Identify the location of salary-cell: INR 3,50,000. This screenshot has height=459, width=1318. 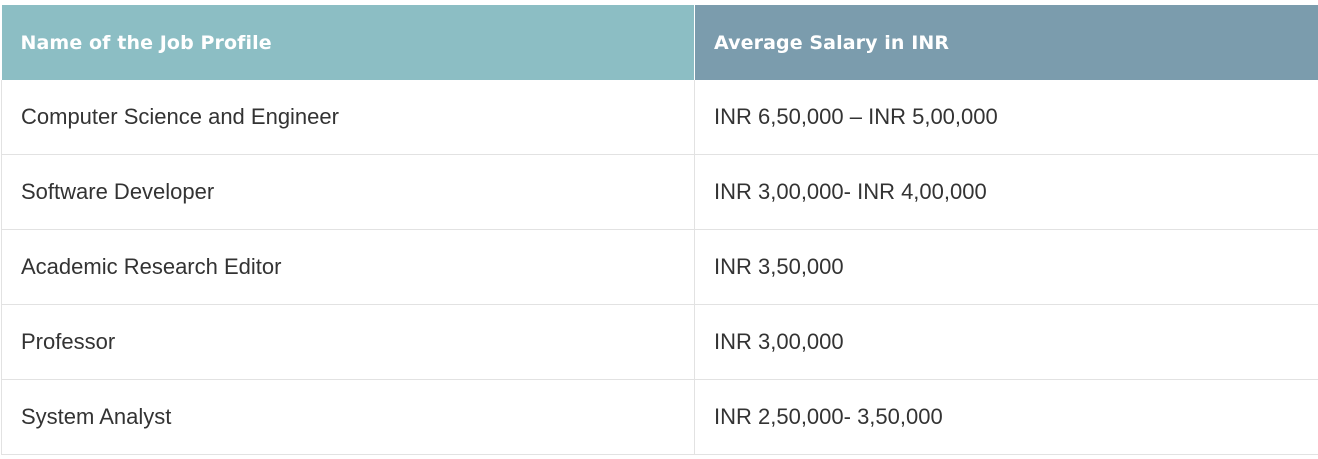
(1006, 267).